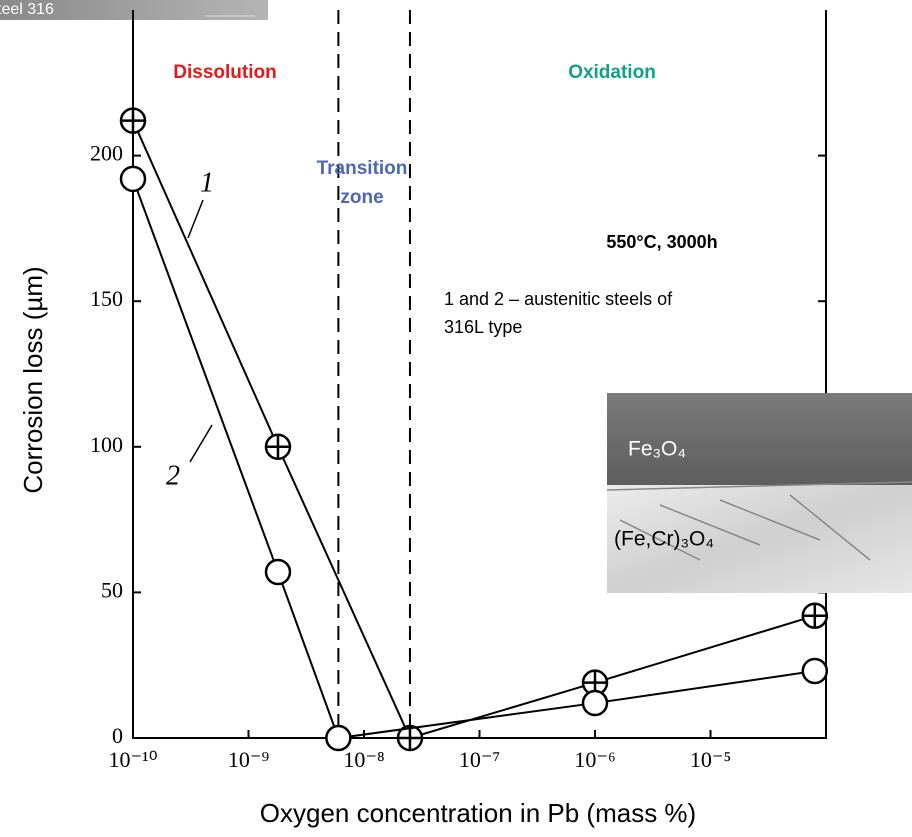 Image resolution: width=912 pixels, height=837 pixels. What do you see at coordinates (224, 72) in the screenshot?
I see `zone-label: Dissolution` at bounding box center [224, 72].